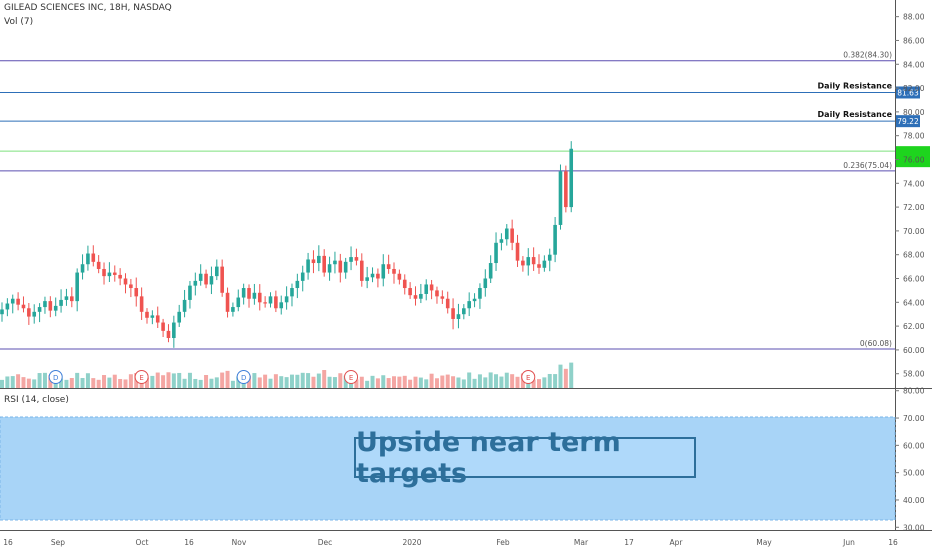 Image resolution: width=932 pixels, height=550 pixels. Describe the element at coordinates (141, 378) in the screenshot. I see `event-marker-label: E` at that location.